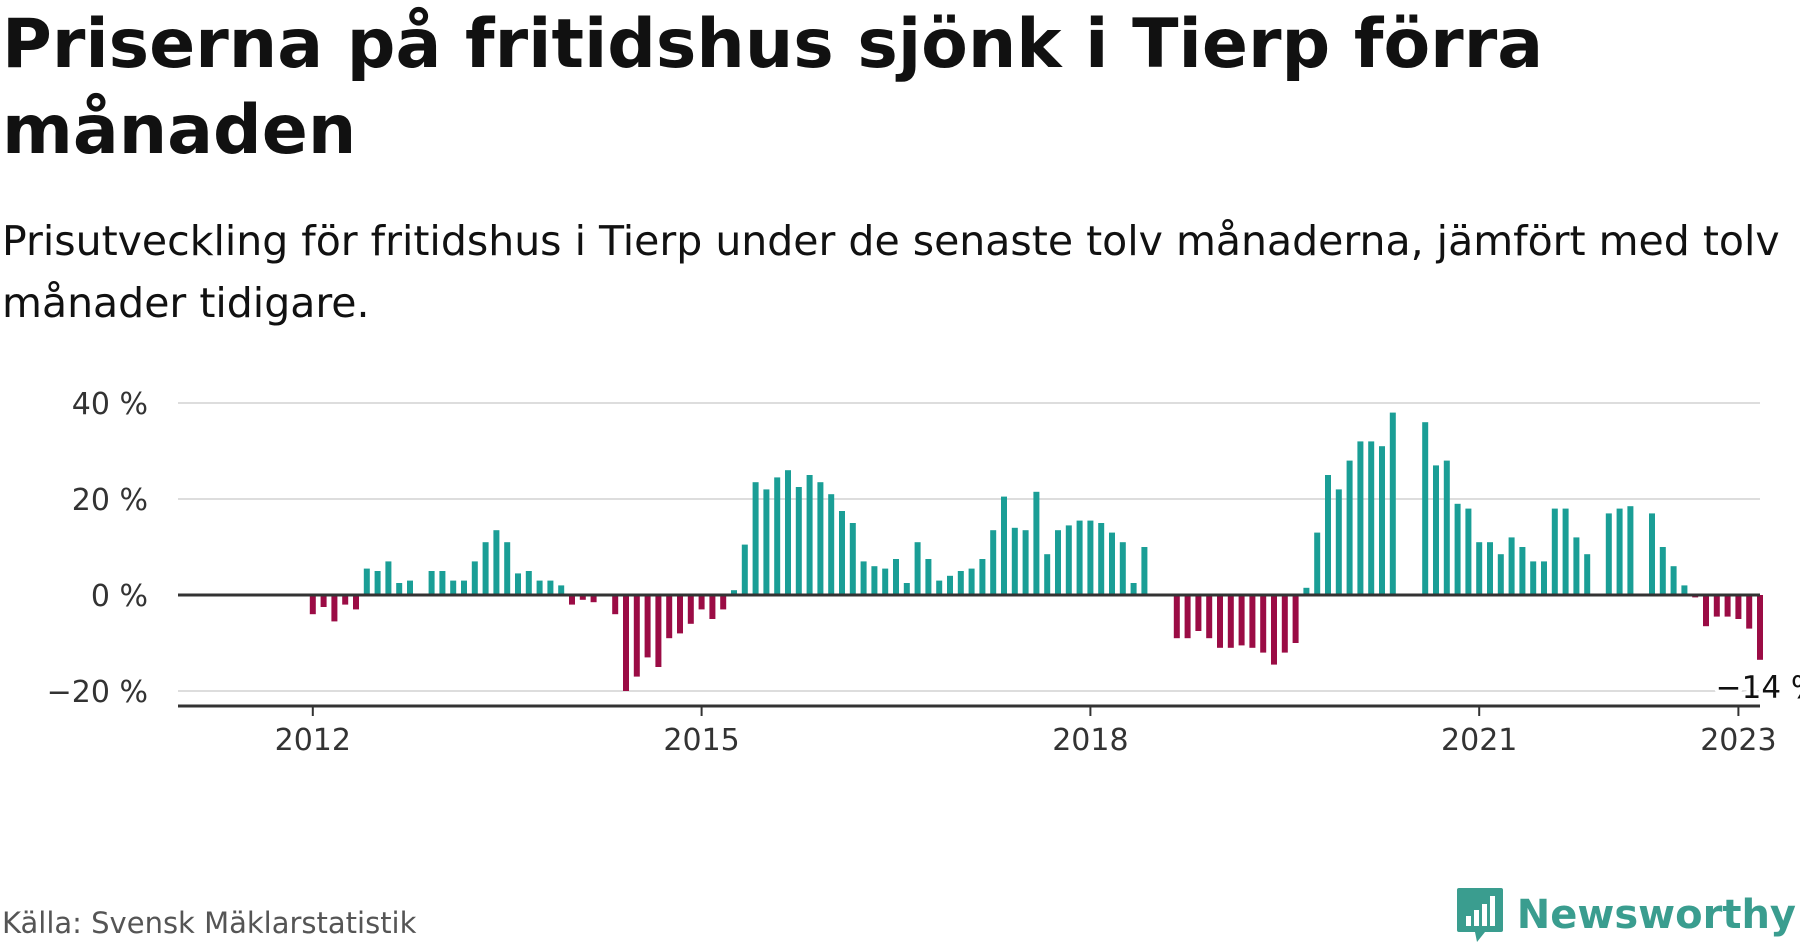 The image size is (1800, 948). Describe the element at coordinates (97, 548) in the screenshot. I see `y-axis-tick-labels: 40 % 20 % 0 % −20 %` at that location.